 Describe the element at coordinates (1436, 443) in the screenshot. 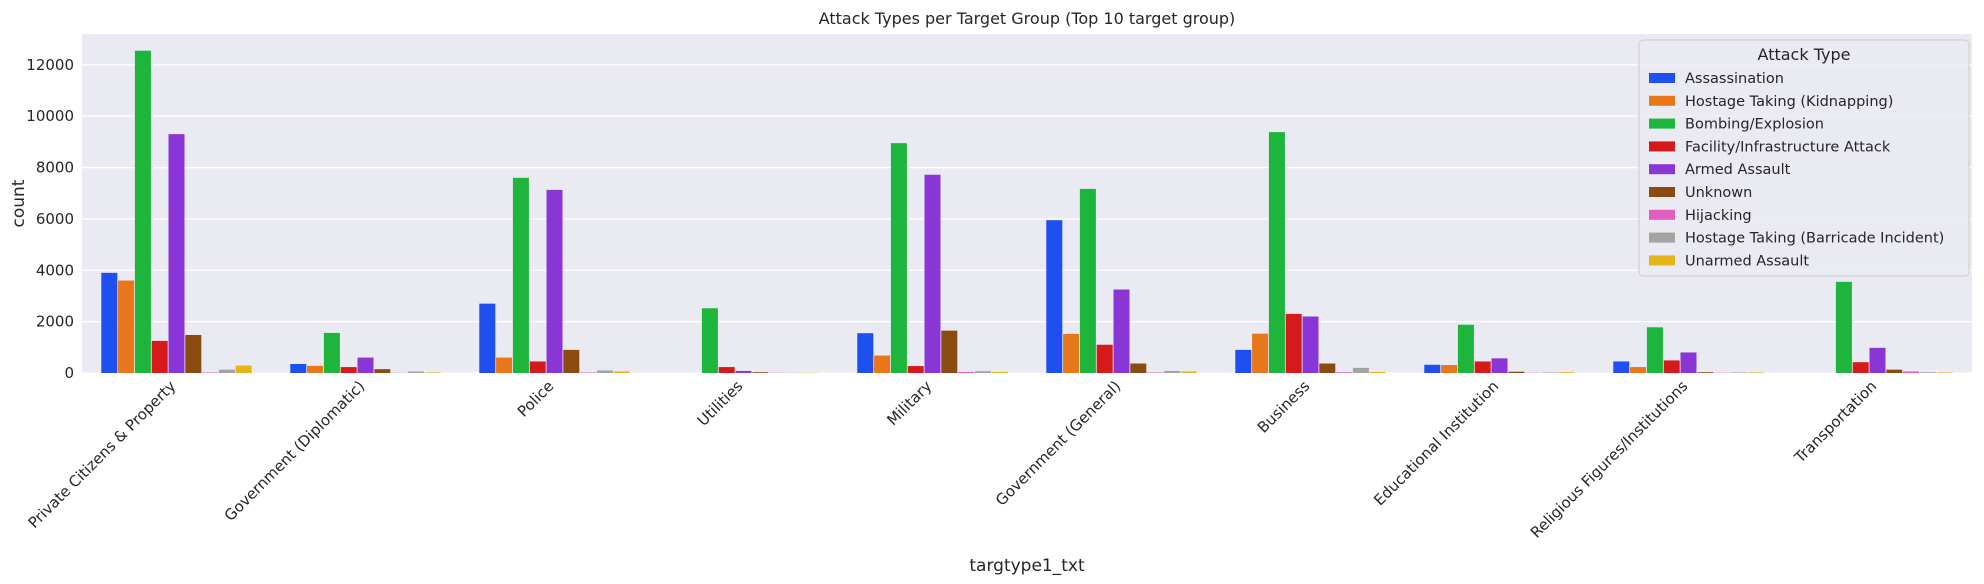

I see `x-tick-label: Educational Institution` at that location.